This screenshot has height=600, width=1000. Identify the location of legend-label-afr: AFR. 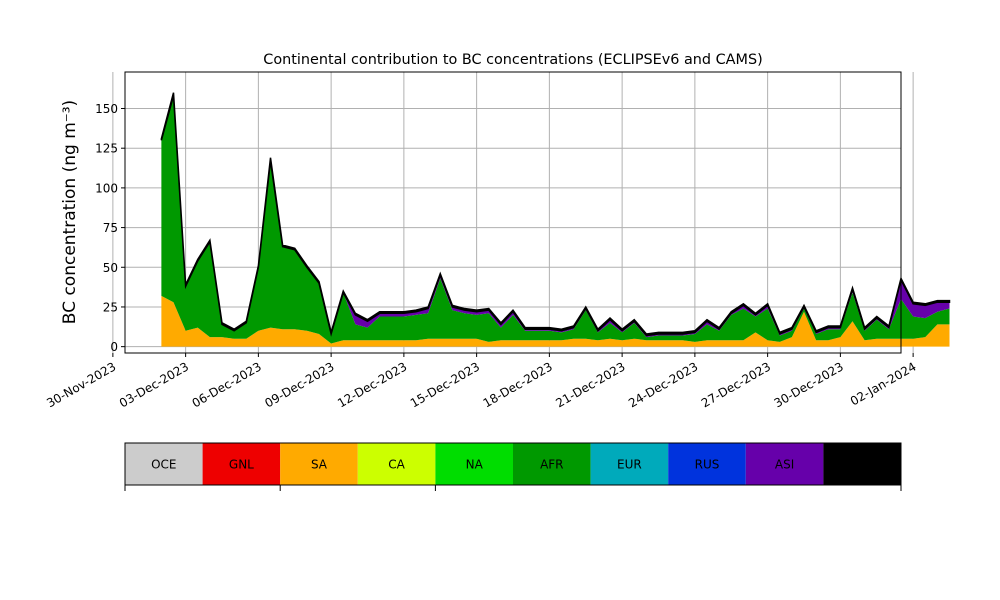
(551, 465).